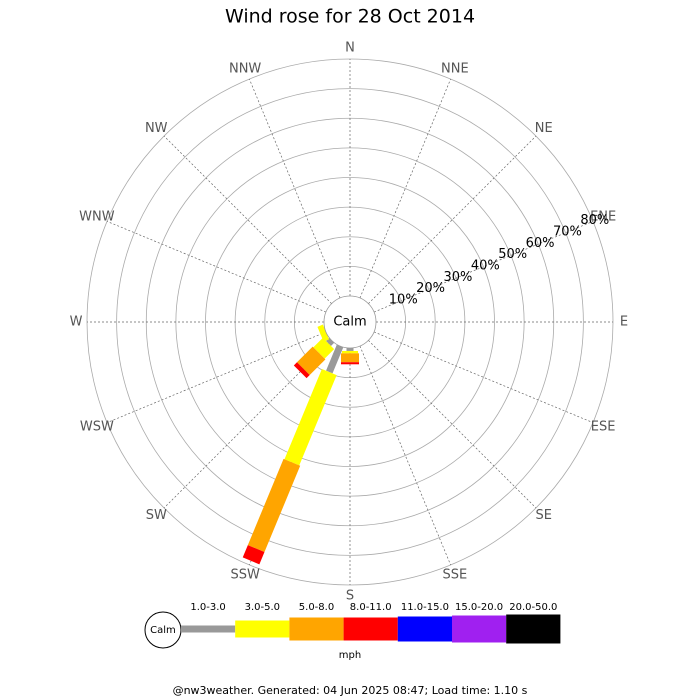 Image resolution: width=700 pixels, height=700 pixels. I want to click on direction-label: NE, so click(544, 128).